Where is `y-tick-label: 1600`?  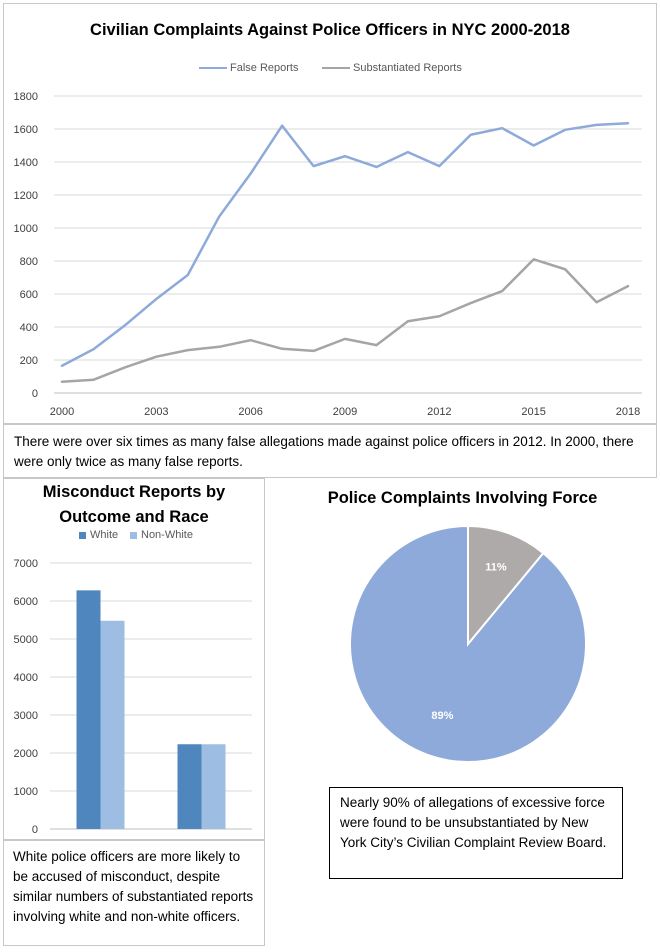 y-tick-label: 1600 is located at coordinates (26, 130).